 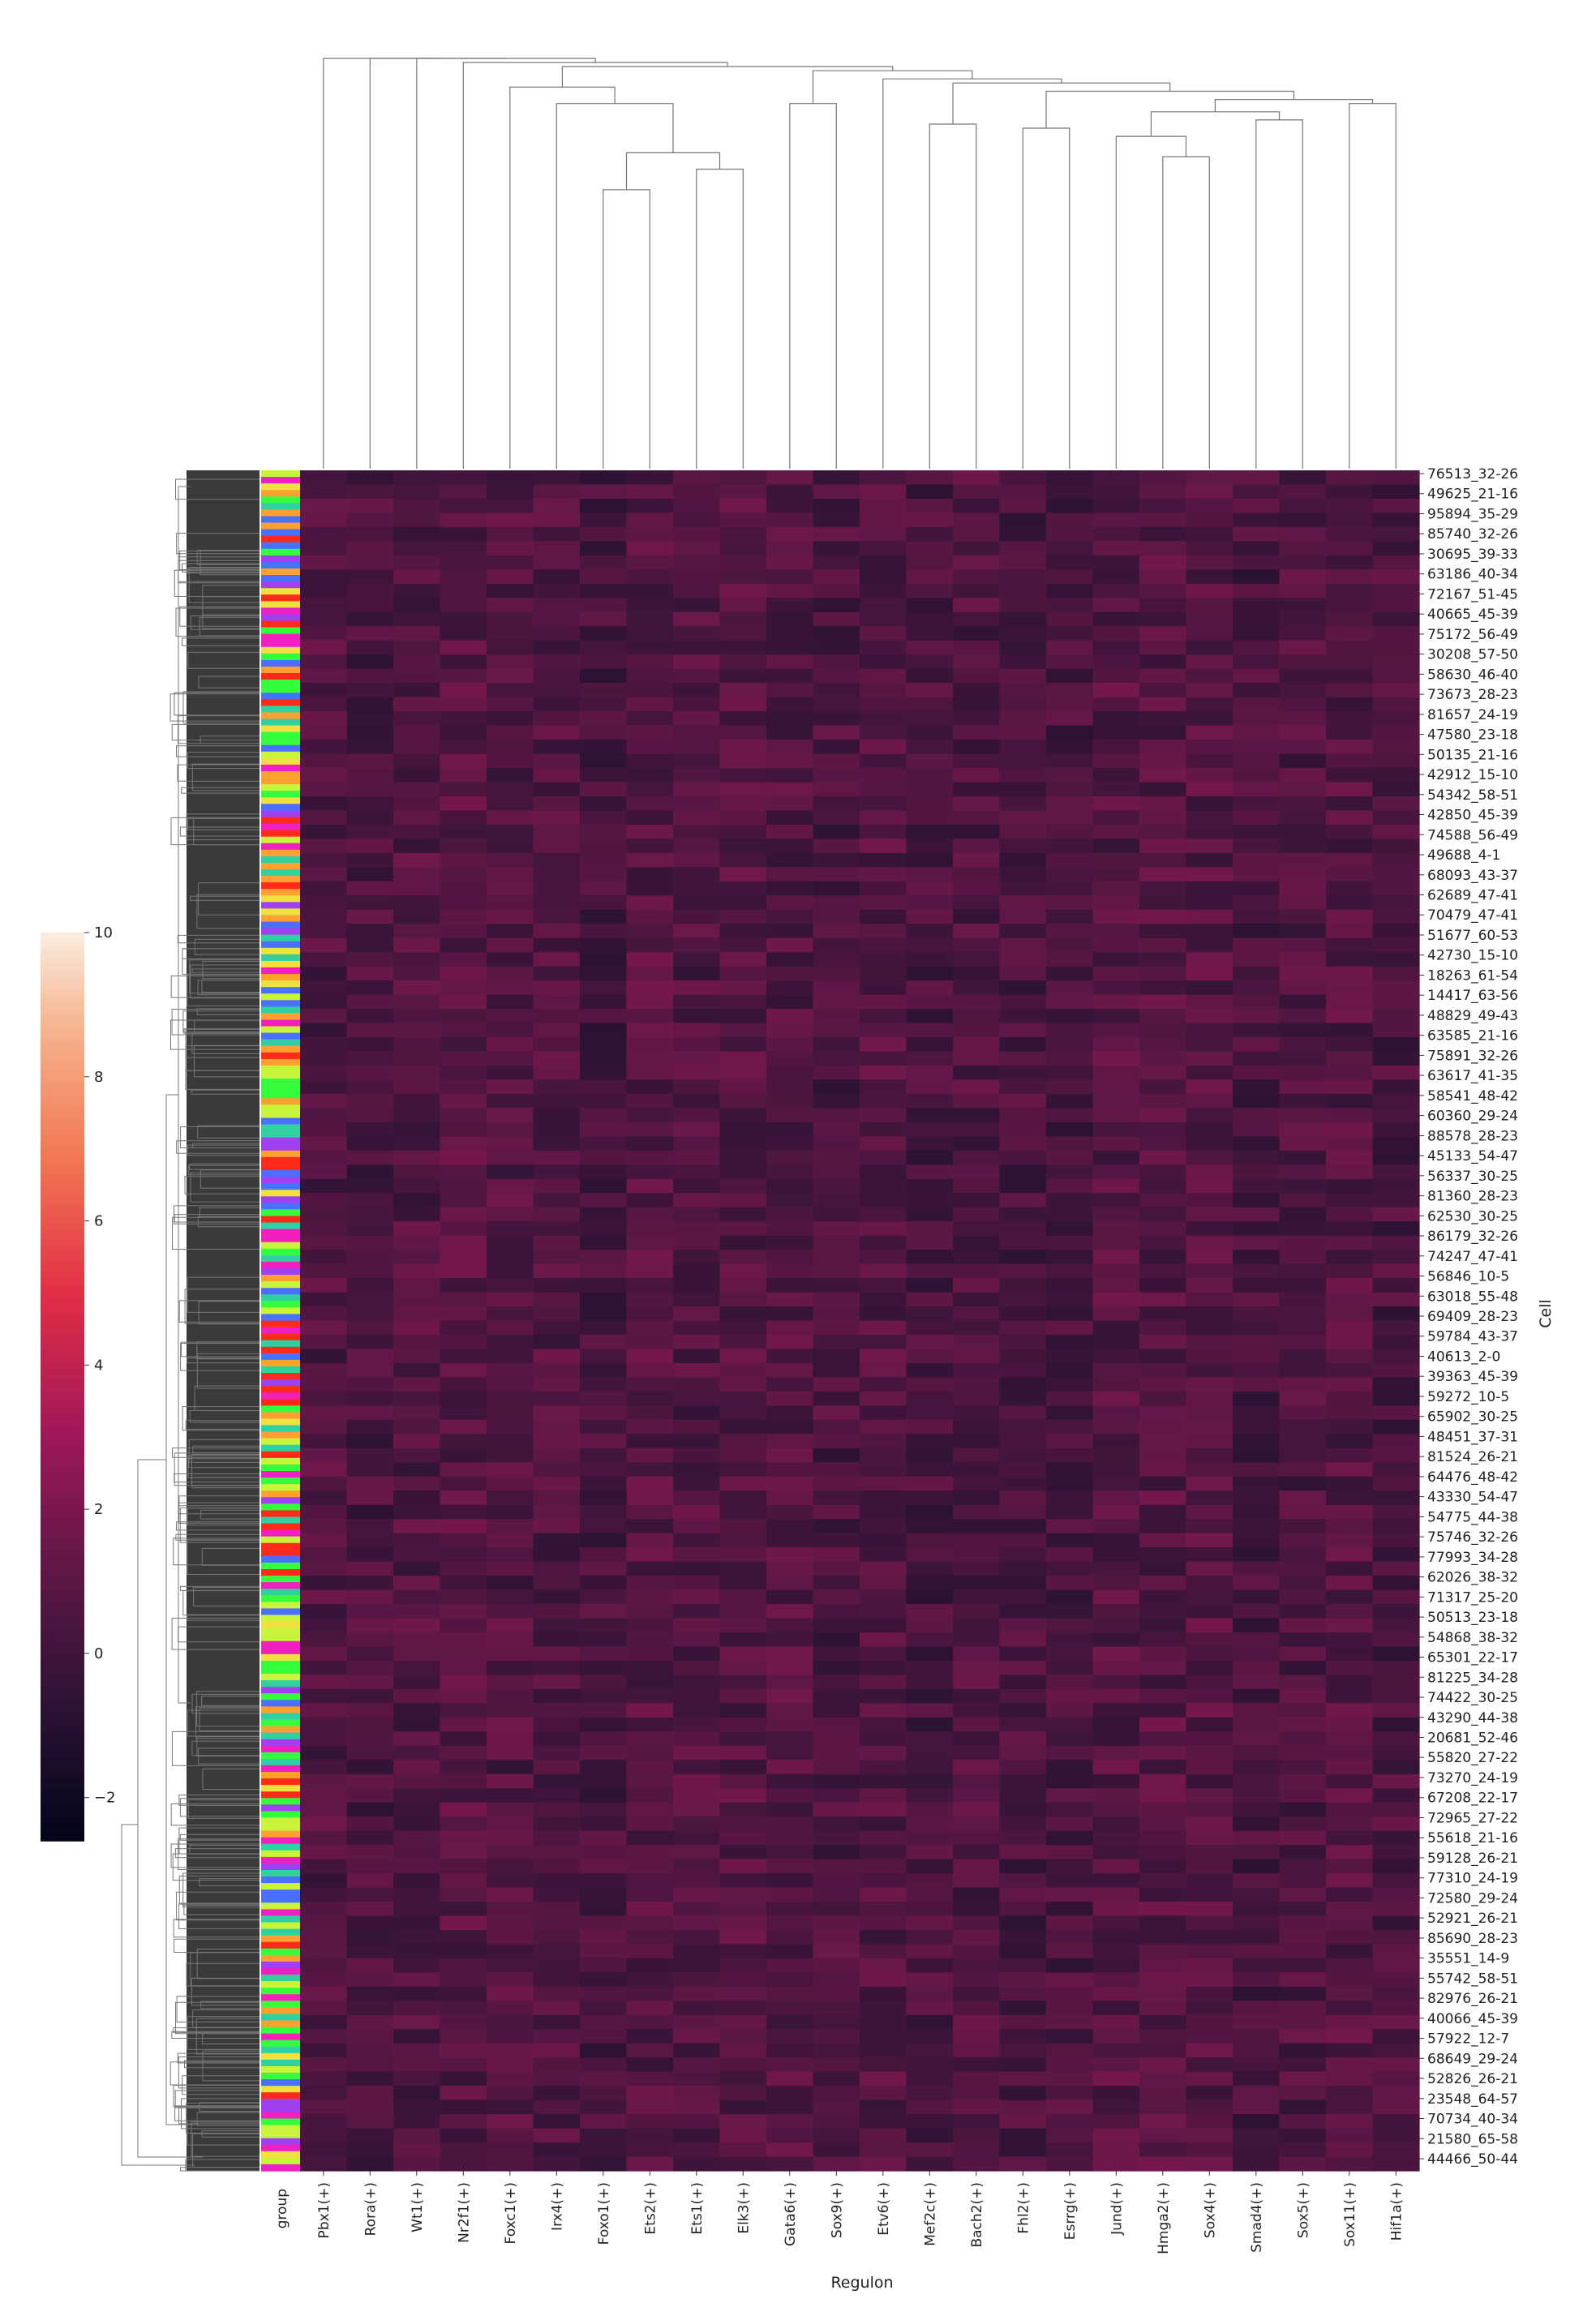 What do you see at coordinates (1472, 1216) in the screenshot?
I see `row-label: 62530_30-25` at bounding box center [1472, 1216].